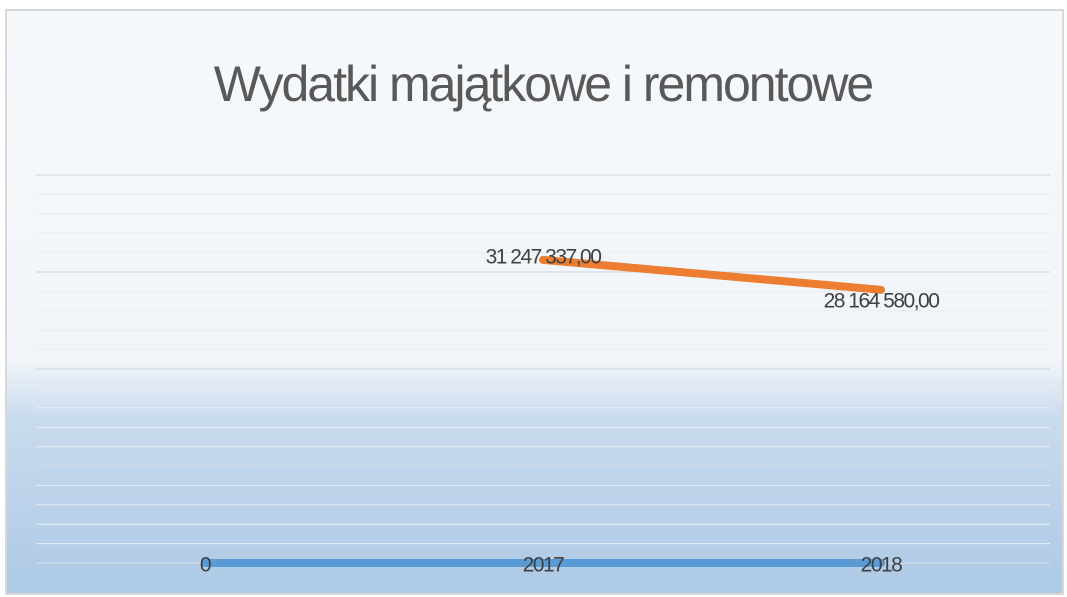 The height and width of the screenshot is (597, 1067). What do you see at coordinates (712, 274) in the screenshot?
I see `series-line` at bounding box center [712, 274].